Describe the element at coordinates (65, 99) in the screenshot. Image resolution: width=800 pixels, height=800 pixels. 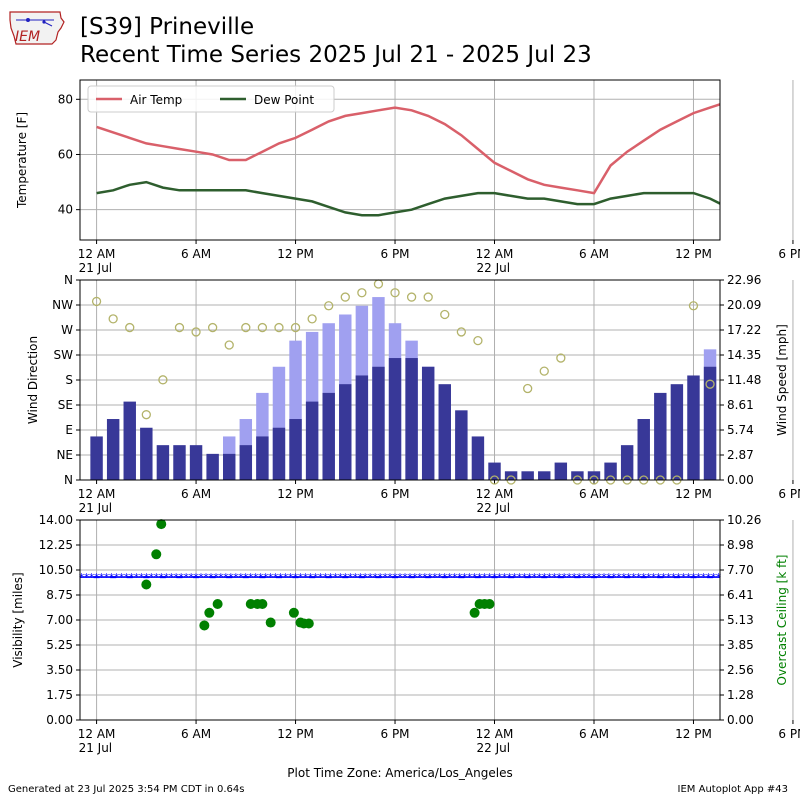
I see `y-tick-label: 80` at that location.